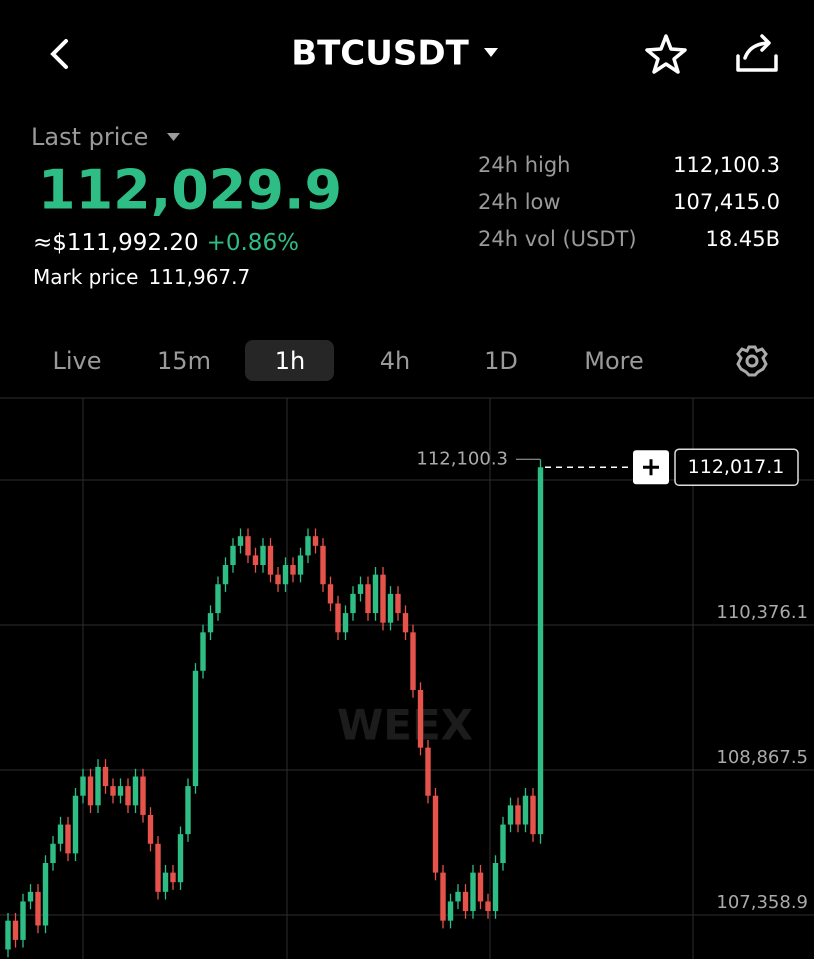 This screenshot has width=814, height=959. Describe the element at coordinates (666, 54) in the screenshot. I see `favorite-button` at that location.